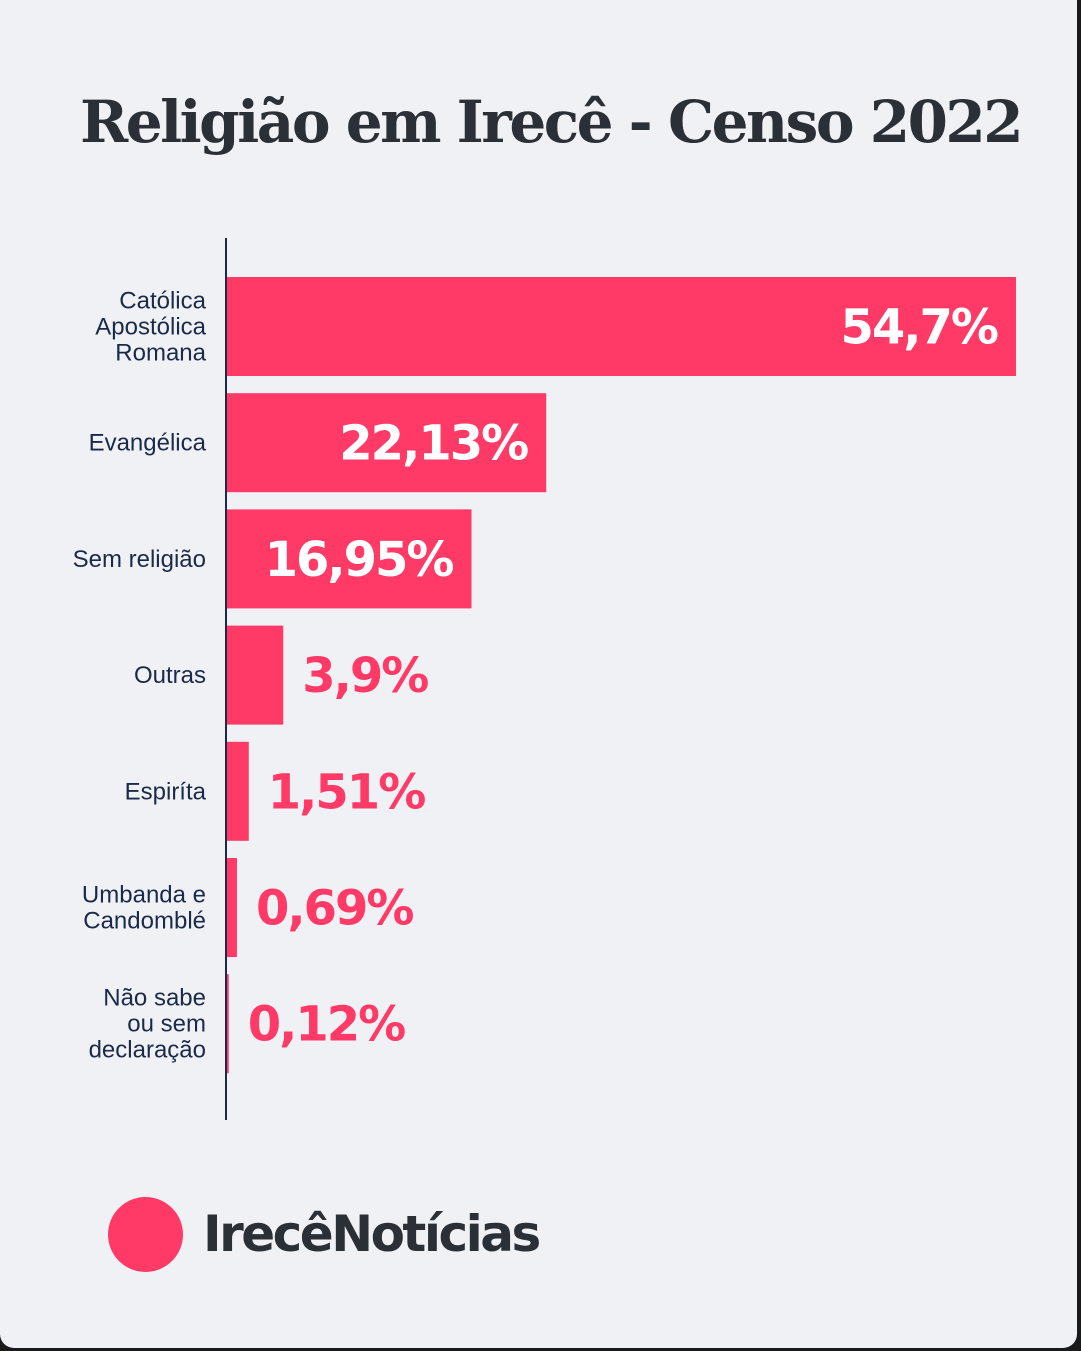 The image size is (1081, 1351). Describe the element at coordinates (148, 443) in the screenshot. I see `category-label: Evangélica` at that location.